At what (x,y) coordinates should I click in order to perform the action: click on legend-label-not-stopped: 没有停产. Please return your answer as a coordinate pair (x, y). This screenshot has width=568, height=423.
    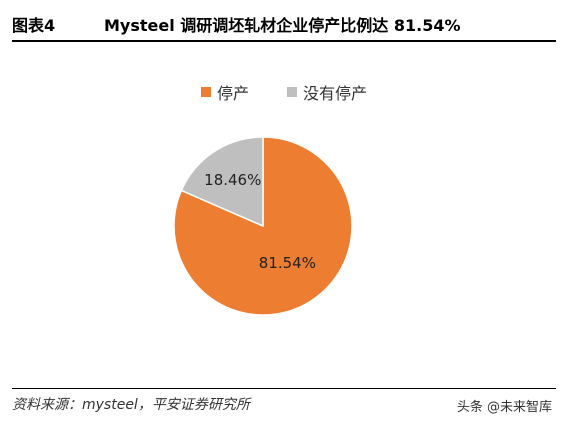
    Looking at the image, I should click on (335, 93).